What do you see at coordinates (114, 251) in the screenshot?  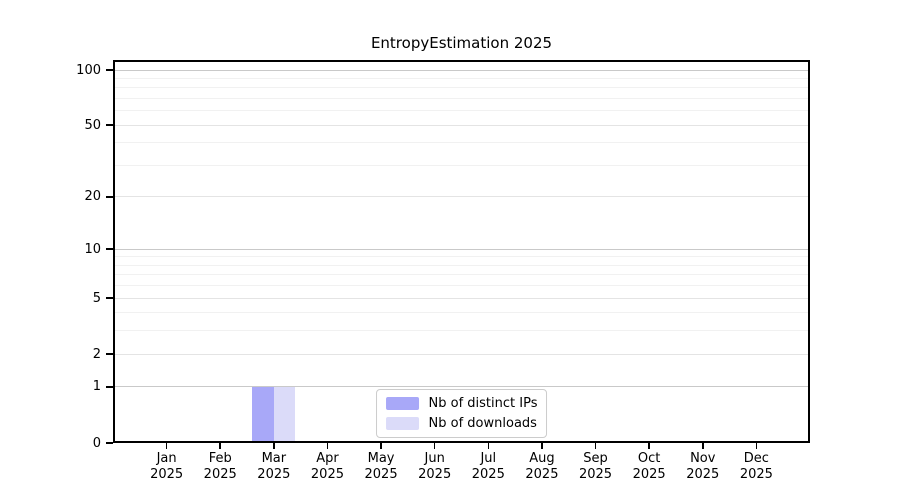 I see `plot-spine-left` at bounding box center [114, 251].